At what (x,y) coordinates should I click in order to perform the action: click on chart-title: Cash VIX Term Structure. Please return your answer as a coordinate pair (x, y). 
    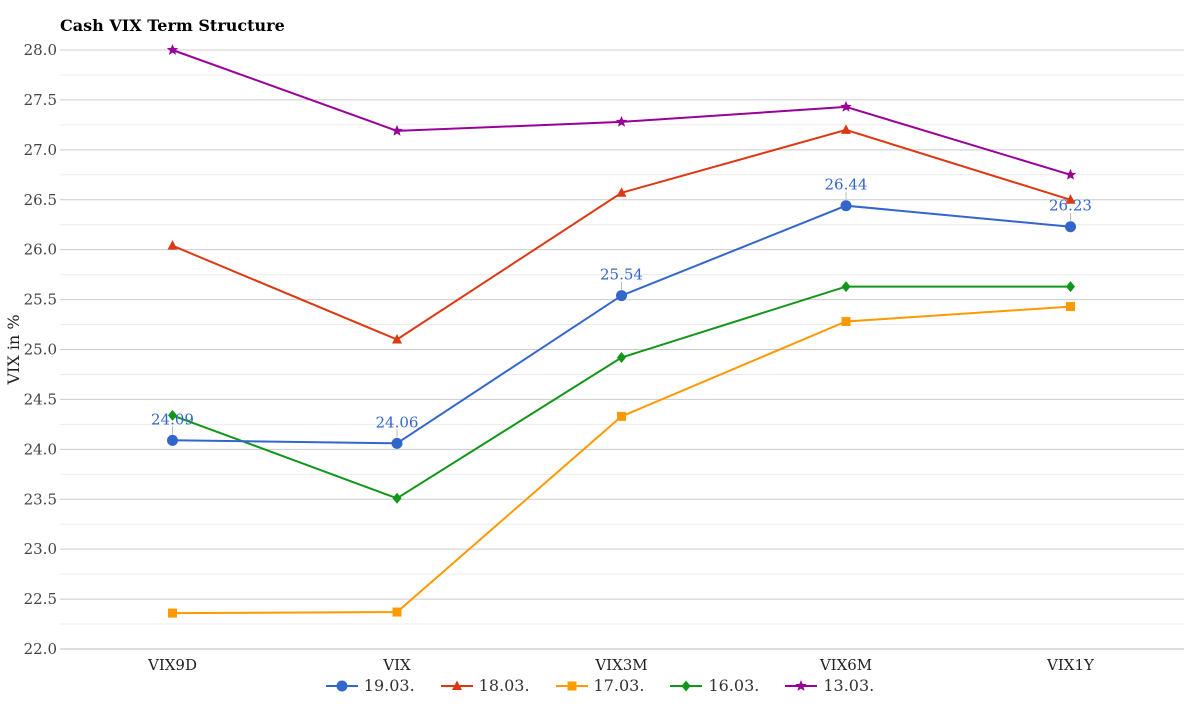
    Looking at the image, I should click on (172, 25).